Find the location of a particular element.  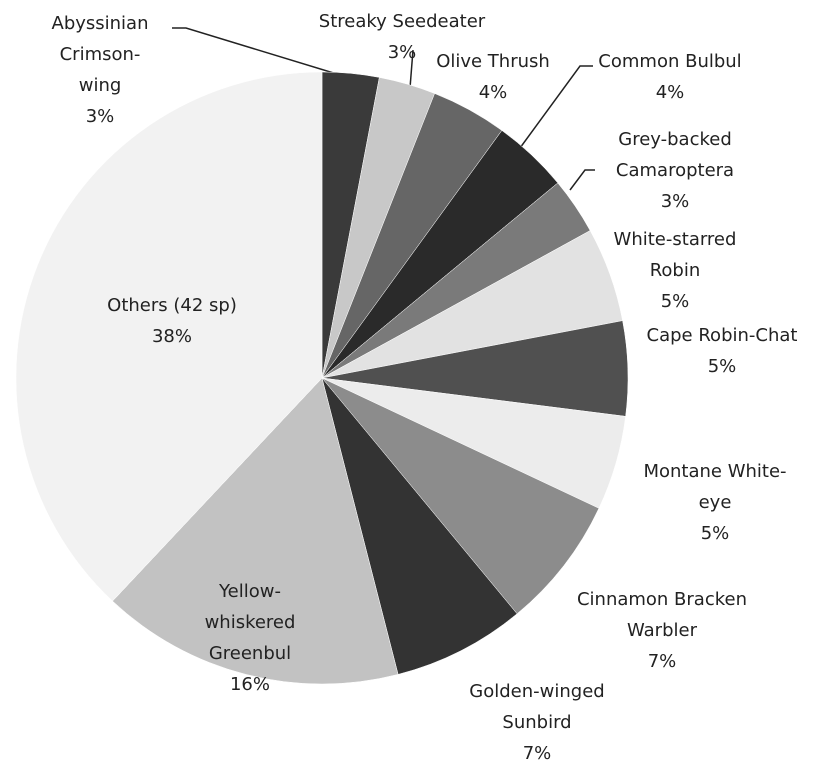

slice-name: Golden-winged Sunbird is located at coordinates (537, 707).